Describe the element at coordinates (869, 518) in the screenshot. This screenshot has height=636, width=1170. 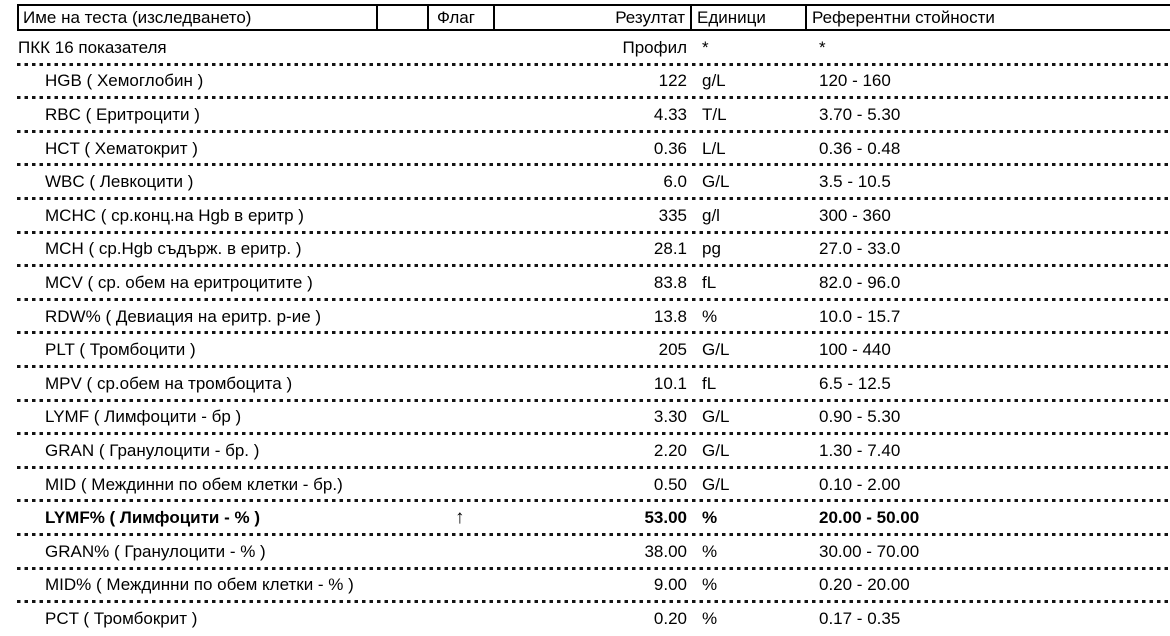
I see `reference-cell: 20.00 - 50.00` at that location.